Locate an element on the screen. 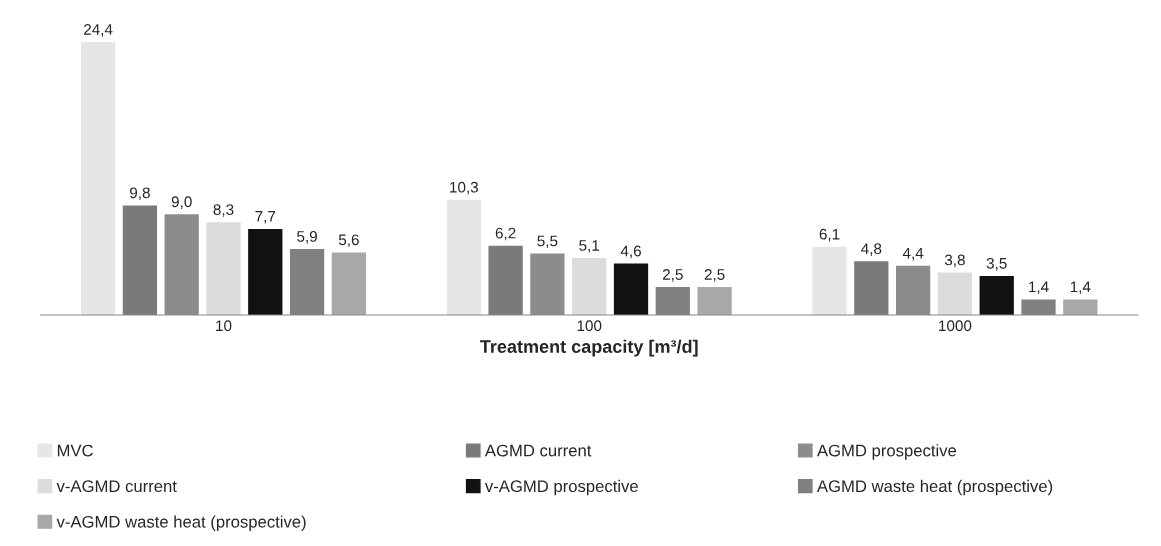  data-label: 5,9 is located at coordinates (307, 237).